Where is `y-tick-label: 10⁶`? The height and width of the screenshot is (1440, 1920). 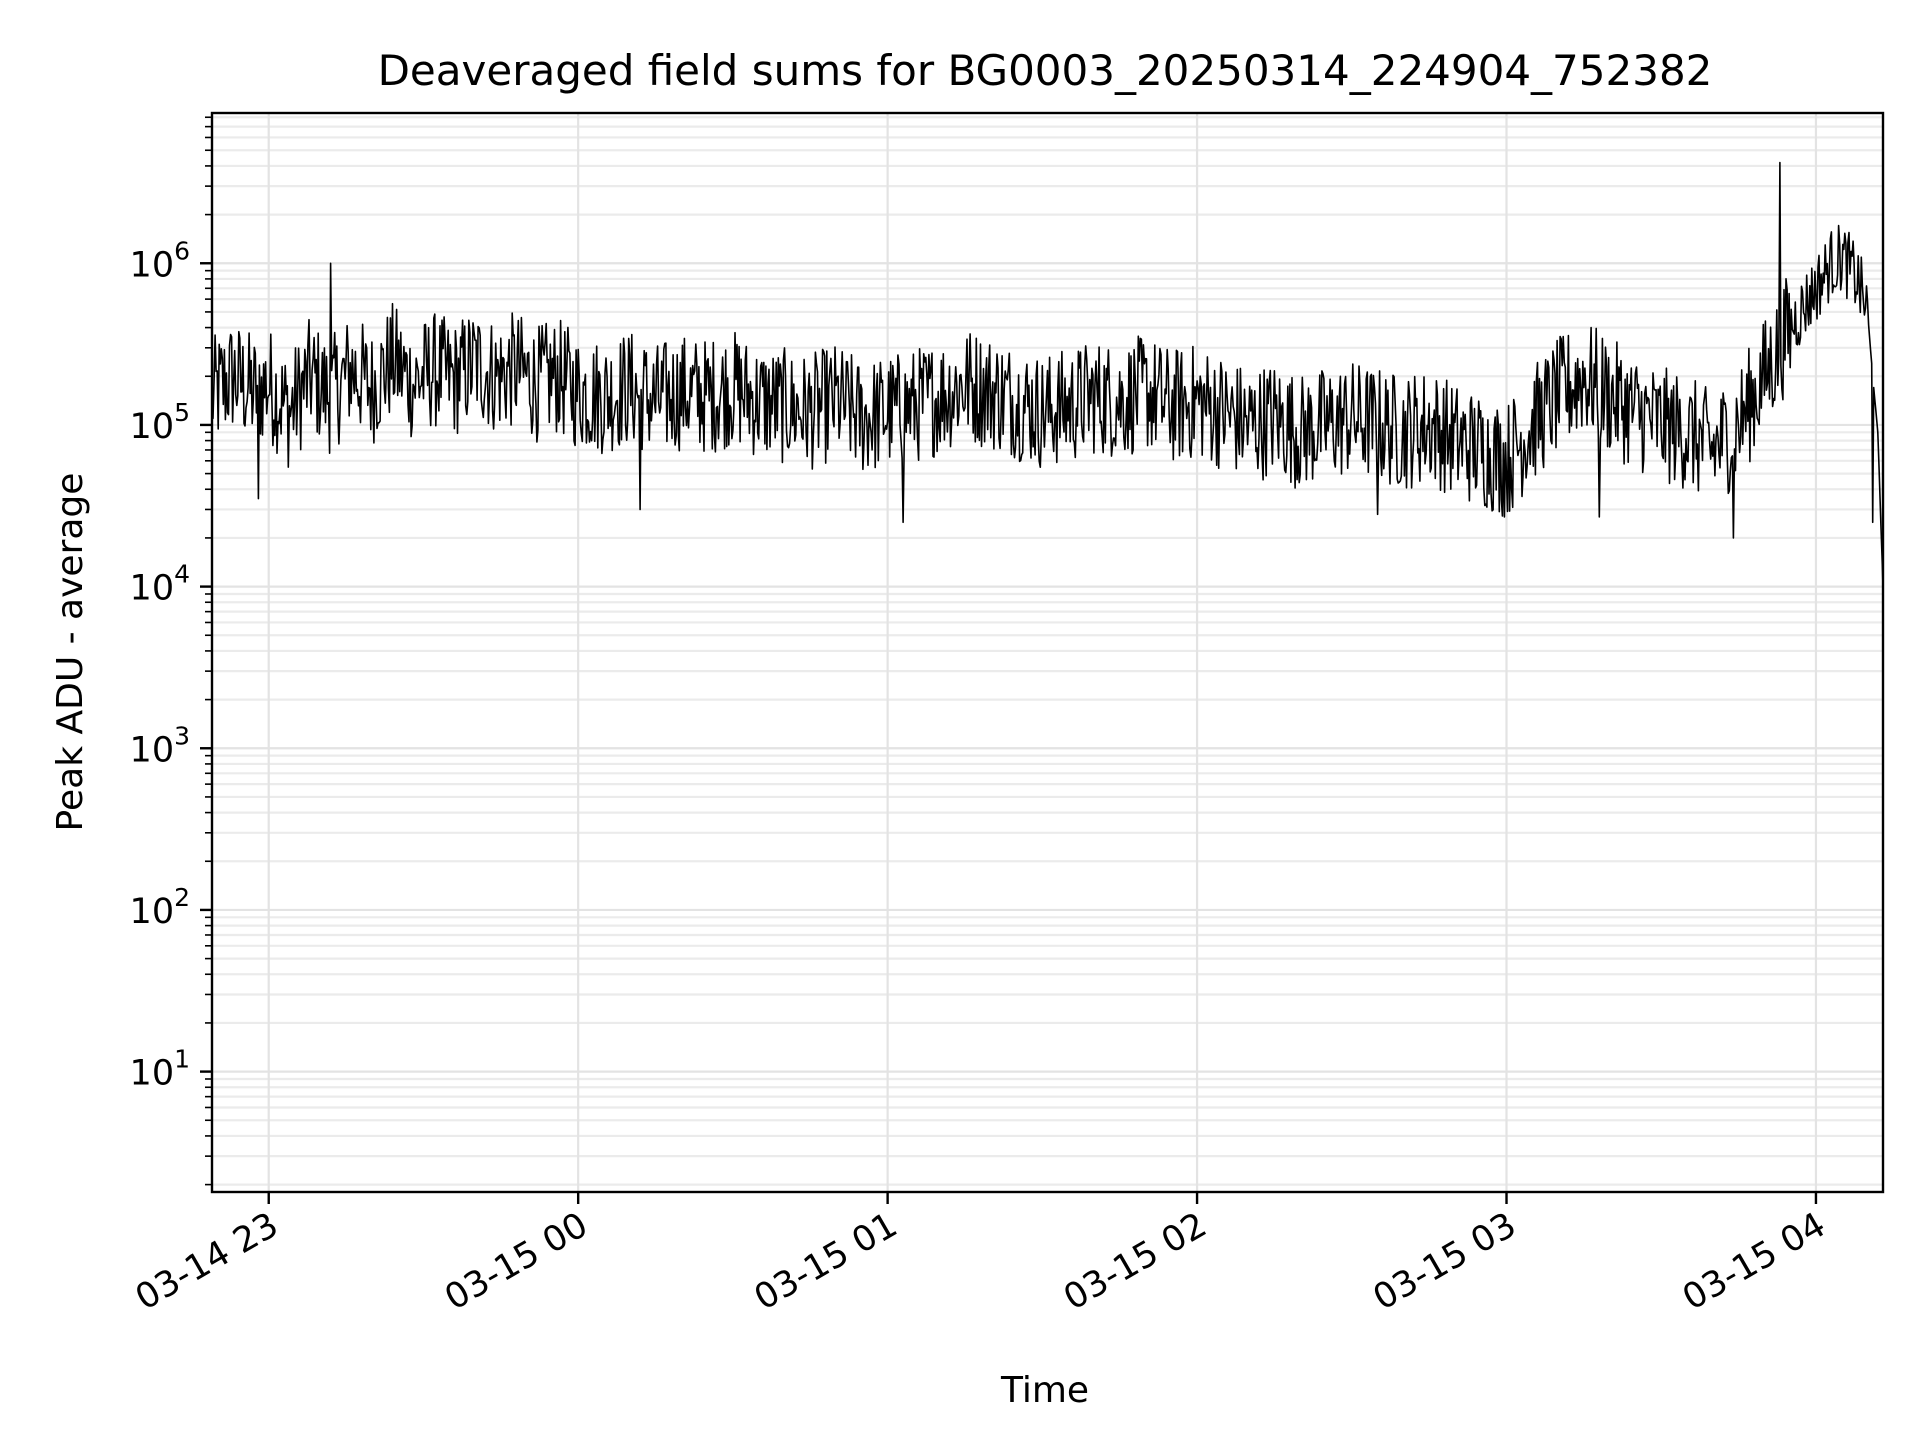 y-tick-label: 10⁶ is located at coordinates (160, 260).